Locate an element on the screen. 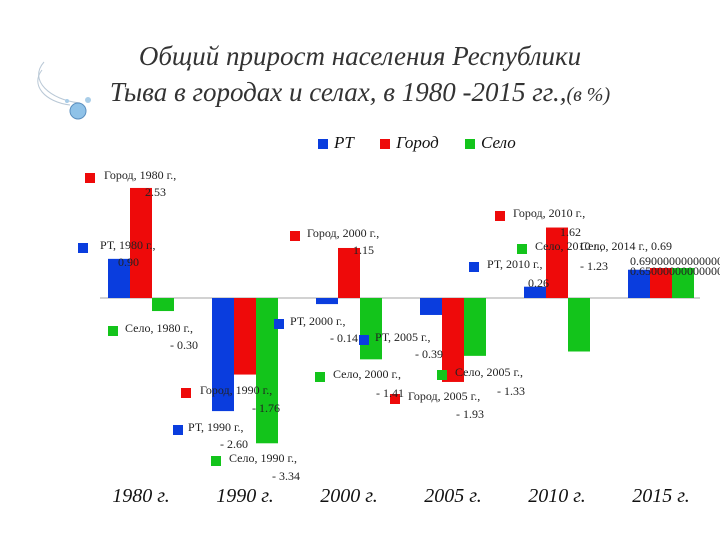 The image size is (720, 540). legend-swatch-village is located at coordinates (470, 144).